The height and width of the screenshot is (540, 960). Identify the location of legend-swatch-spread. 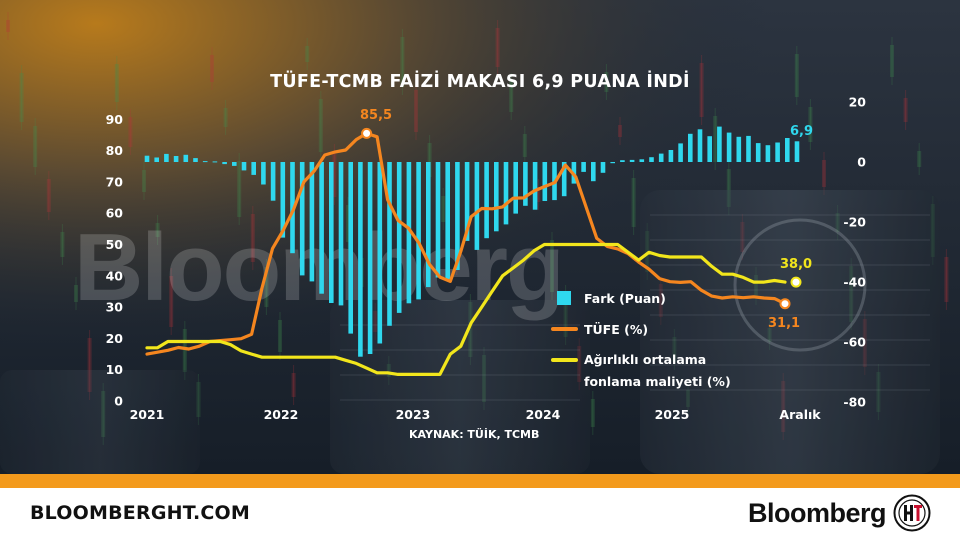
(564, 298).